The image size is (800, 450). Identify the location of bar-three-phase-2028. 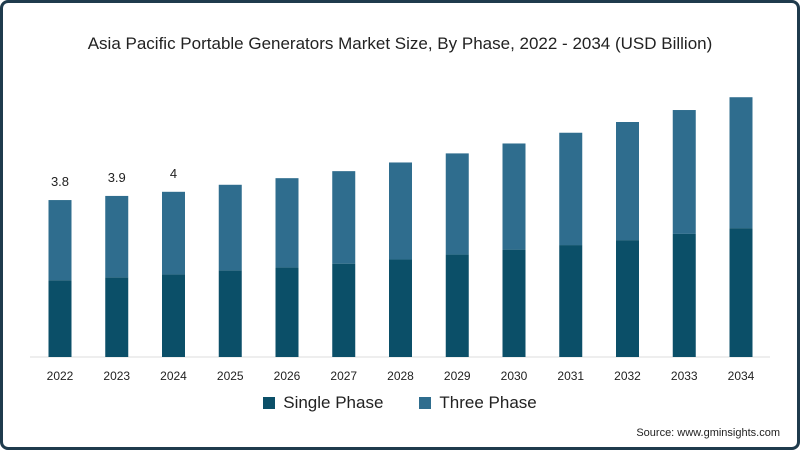
(400, 211).